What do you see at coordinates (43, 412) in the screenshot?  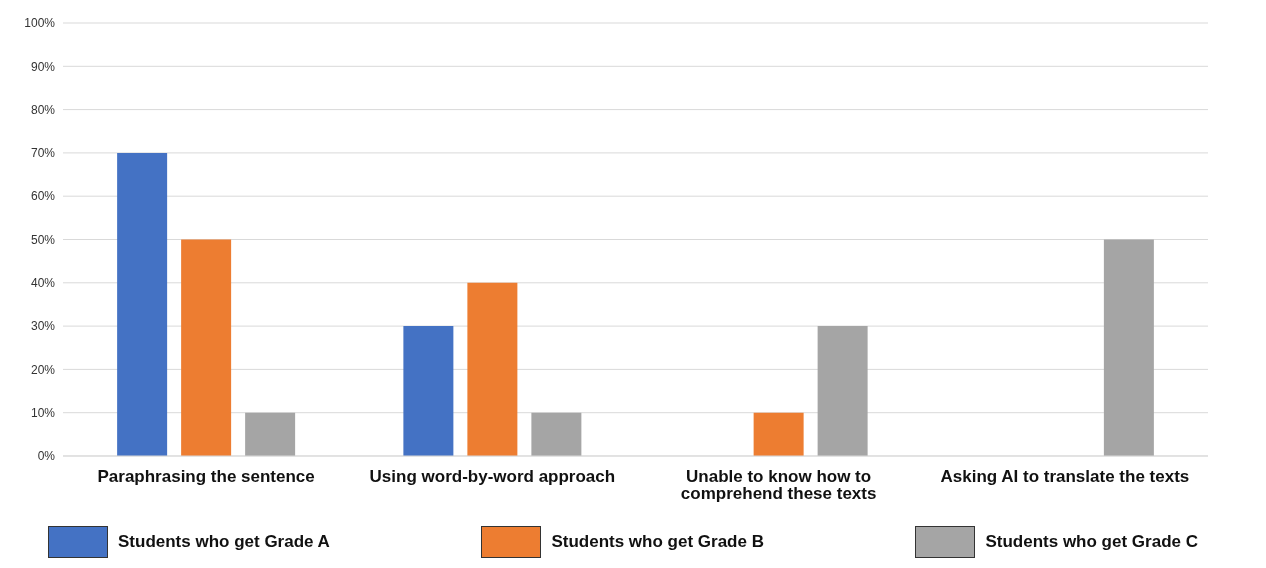 I see `y-tick-label: 10%` at bounding box center [43, 412].